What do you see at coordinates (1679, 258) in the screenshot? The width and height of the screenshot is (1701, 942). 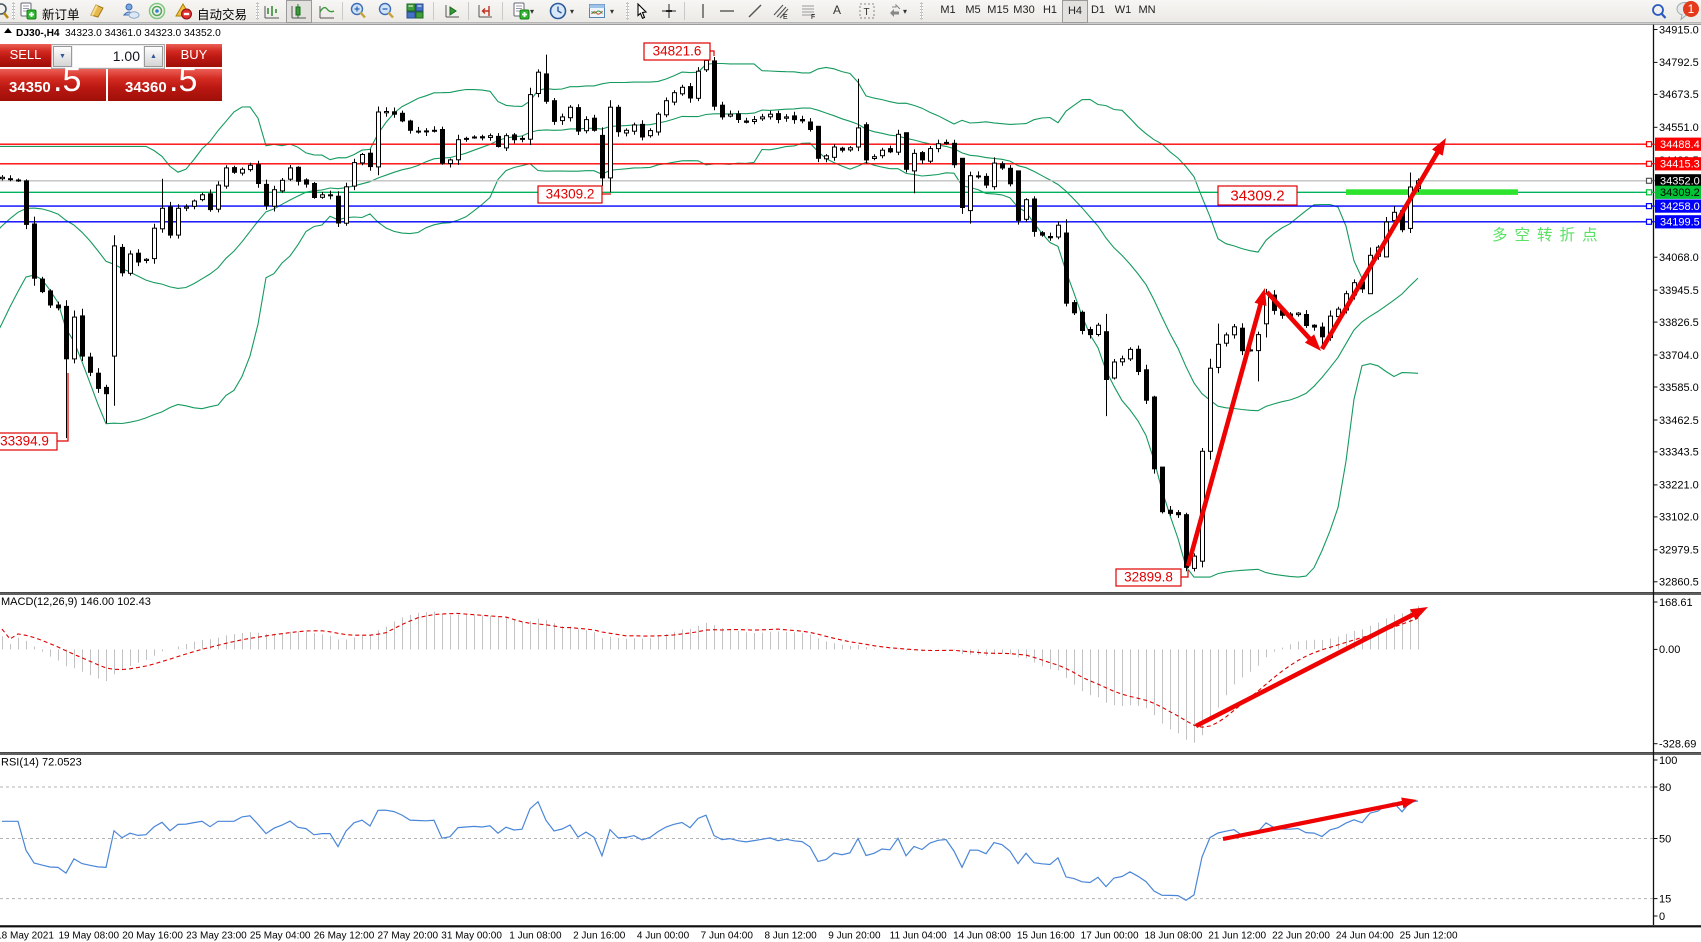 I see `svg-text: 34068.0` at bounding box center [1679, 258].